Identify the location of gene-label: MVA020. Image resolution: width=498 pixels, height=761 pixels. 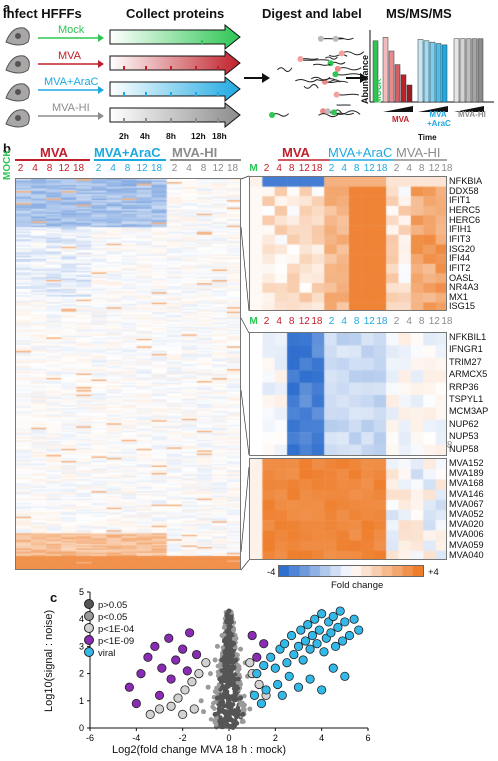
(466, 524).